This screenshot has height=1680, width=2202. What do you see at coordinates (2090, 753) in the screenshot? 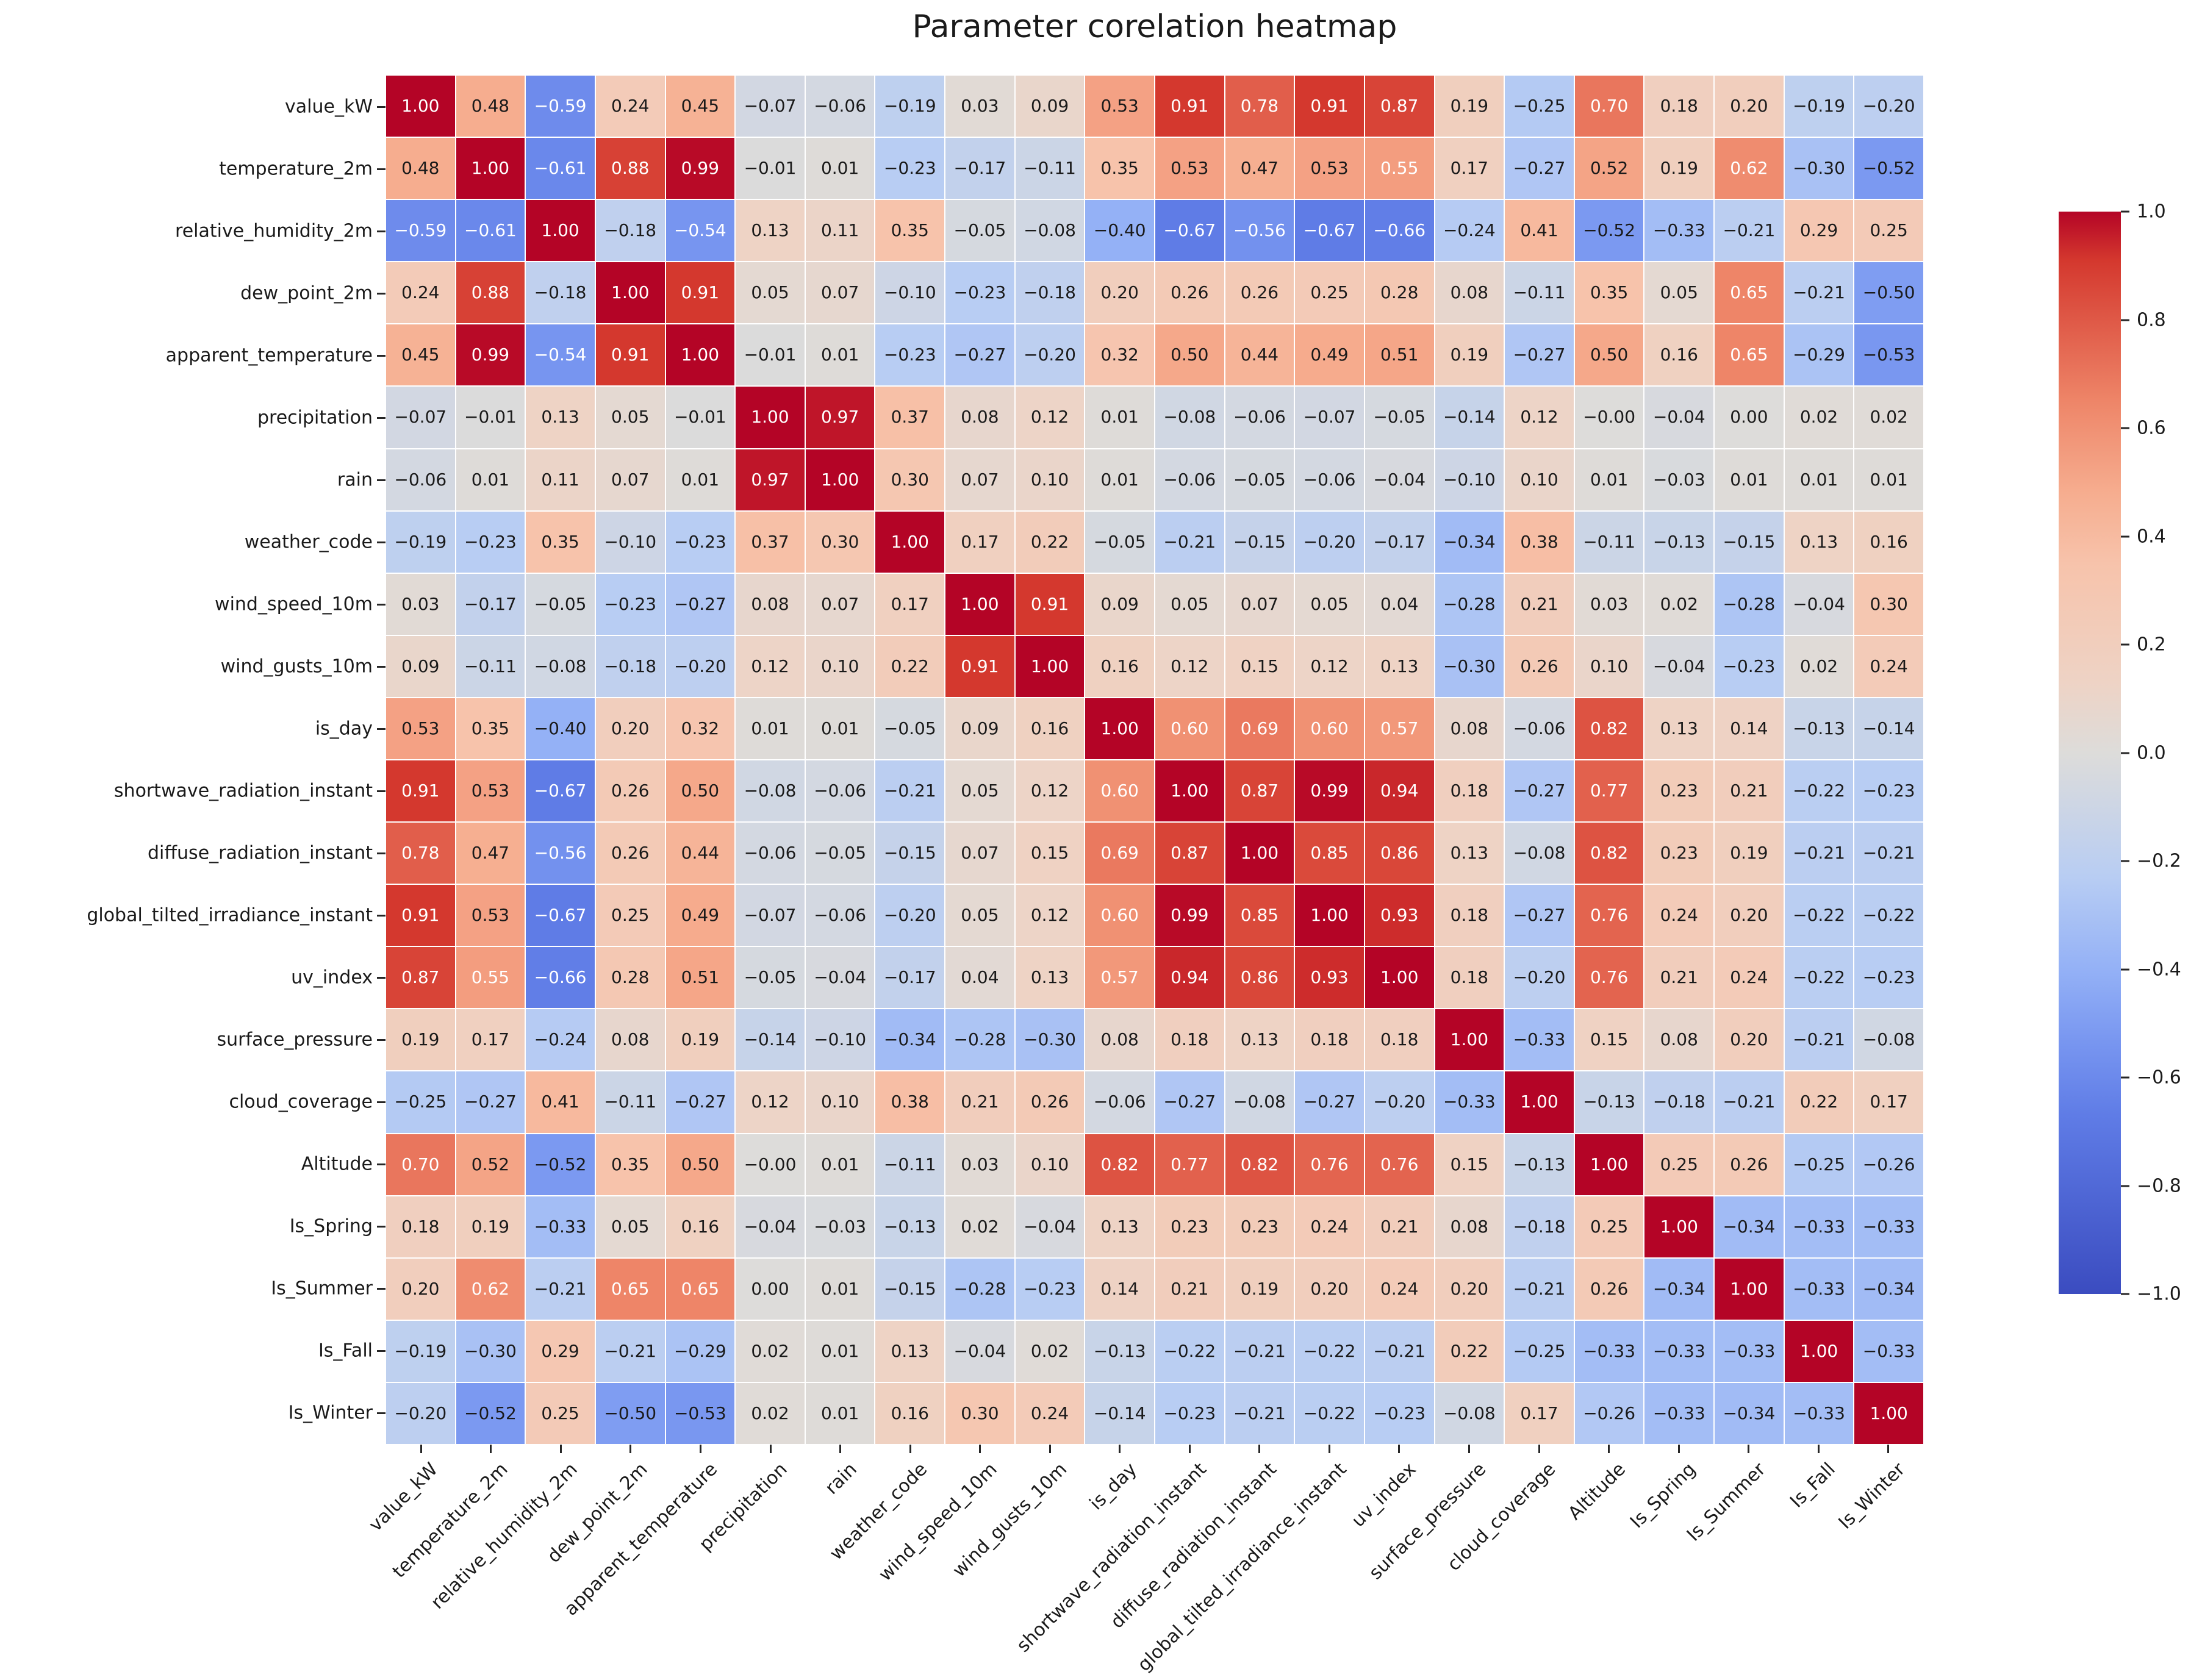
I see `colorbar-gradient` at bounding box center [2090, 753].